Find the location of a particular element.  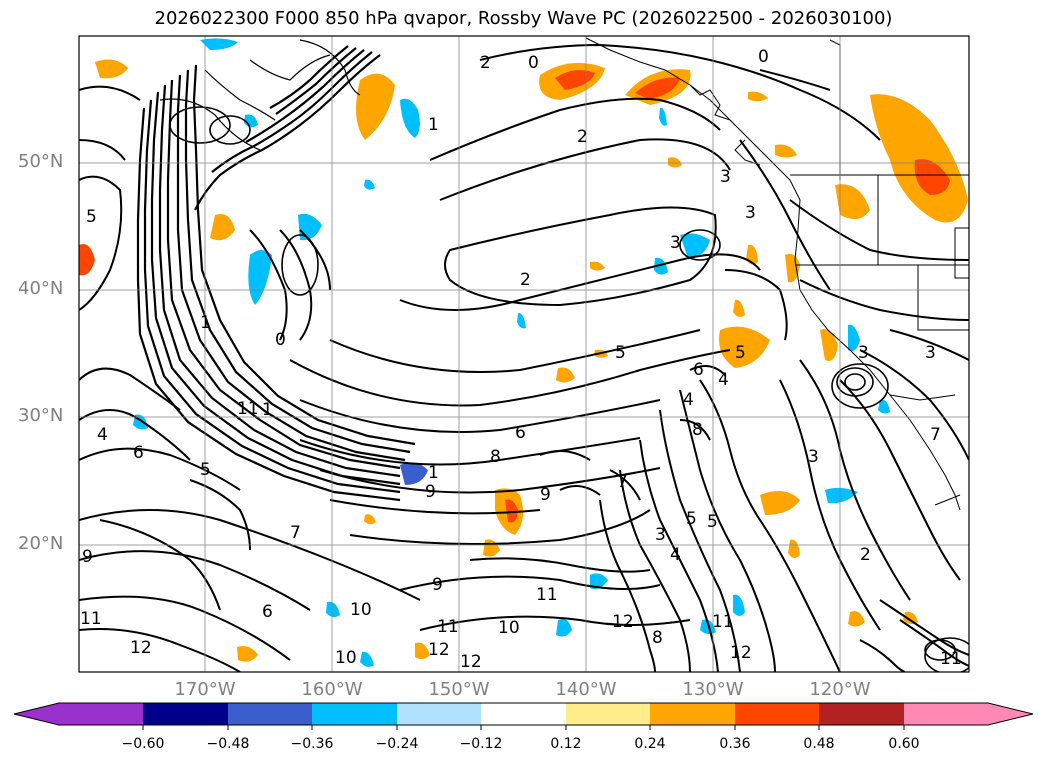

colorbar is located at coordinates (523, 716).